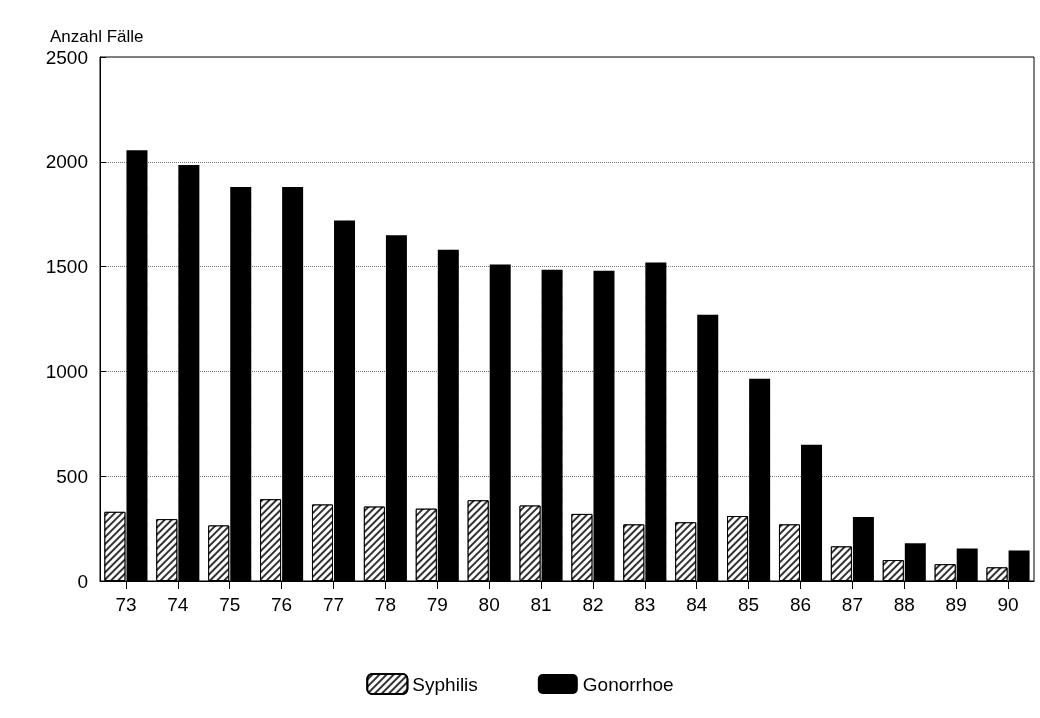  Describe the element at coordinates (956, 604) in the screenshot. I see `x-tick-label: 89` at that location.